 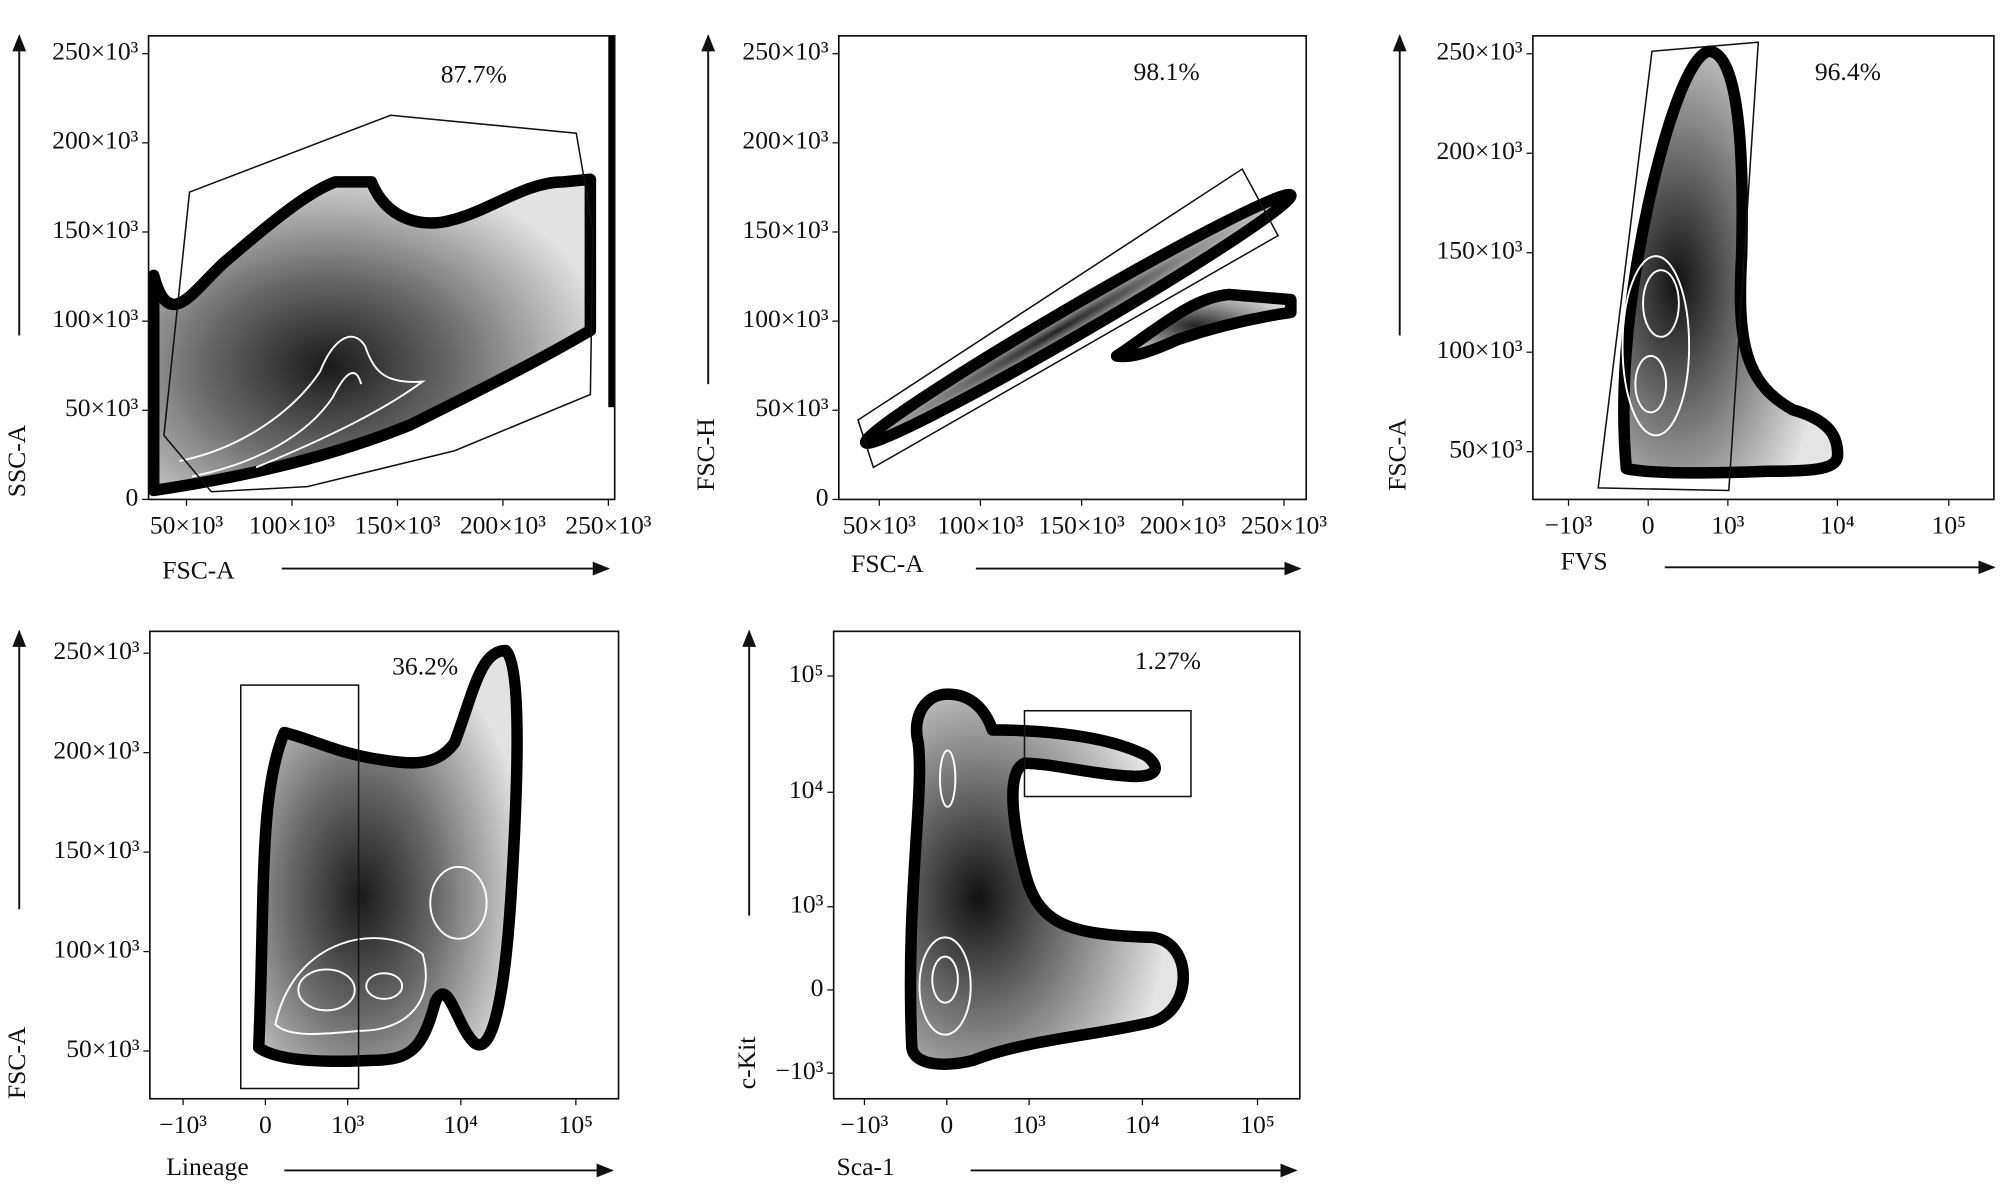 What do you see at coordinates (16, 460) in the screenshot?
I see `y-axis-label: SSC-A` at bounding box center [16, 460].